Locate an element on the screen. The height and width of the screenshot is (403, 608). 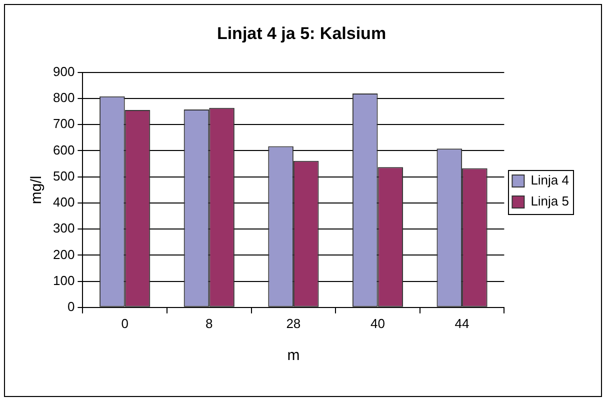
y-tick-label: 200 is located at coordinates (63, 254).